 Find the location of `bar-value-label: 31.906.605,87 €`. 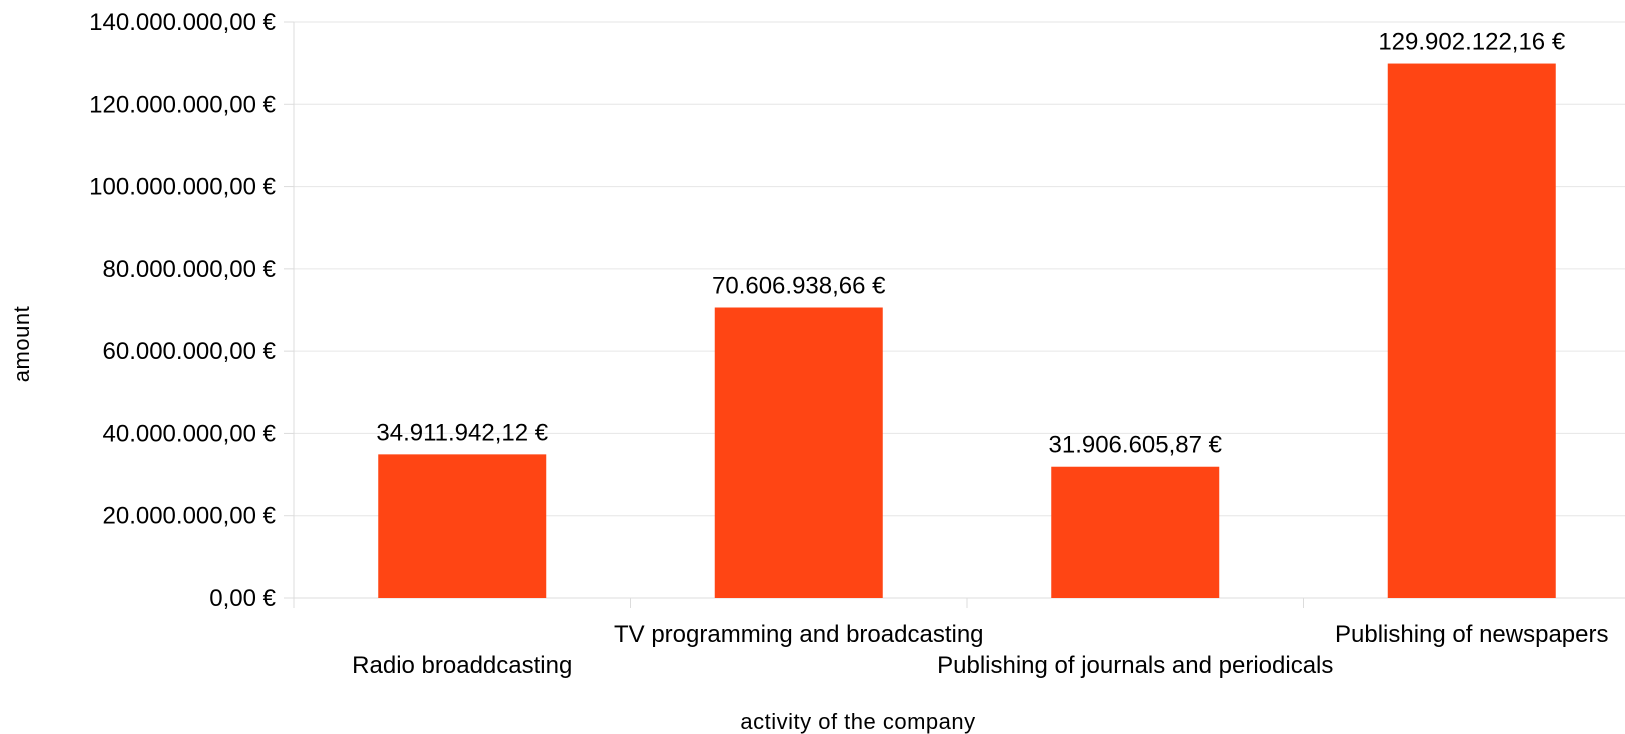

bar-value-label: 31.906.605,87 € is located at coordinates (1136, 445).